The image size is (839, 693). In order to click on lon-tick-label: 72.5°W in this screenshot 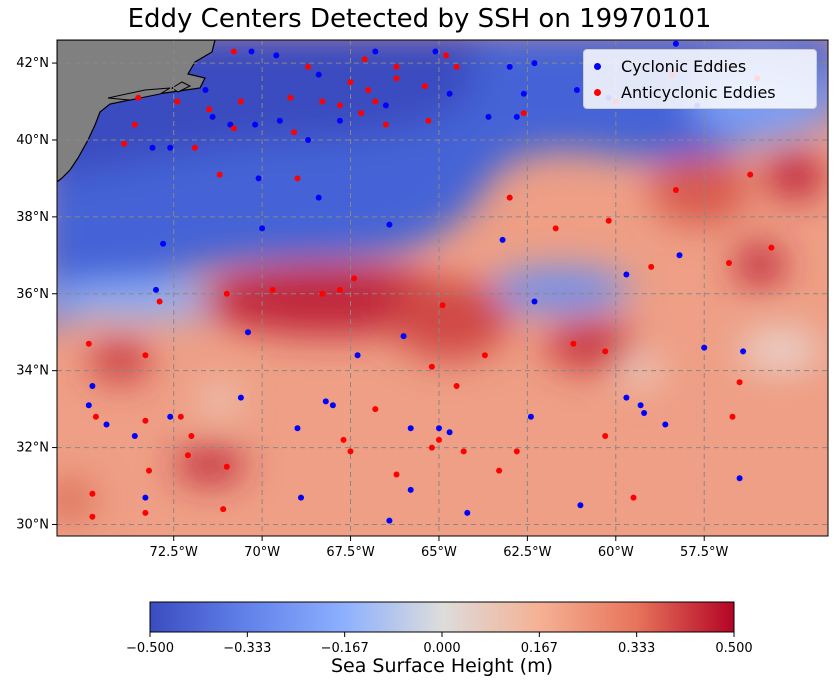, I will do `click(174, 552)`.